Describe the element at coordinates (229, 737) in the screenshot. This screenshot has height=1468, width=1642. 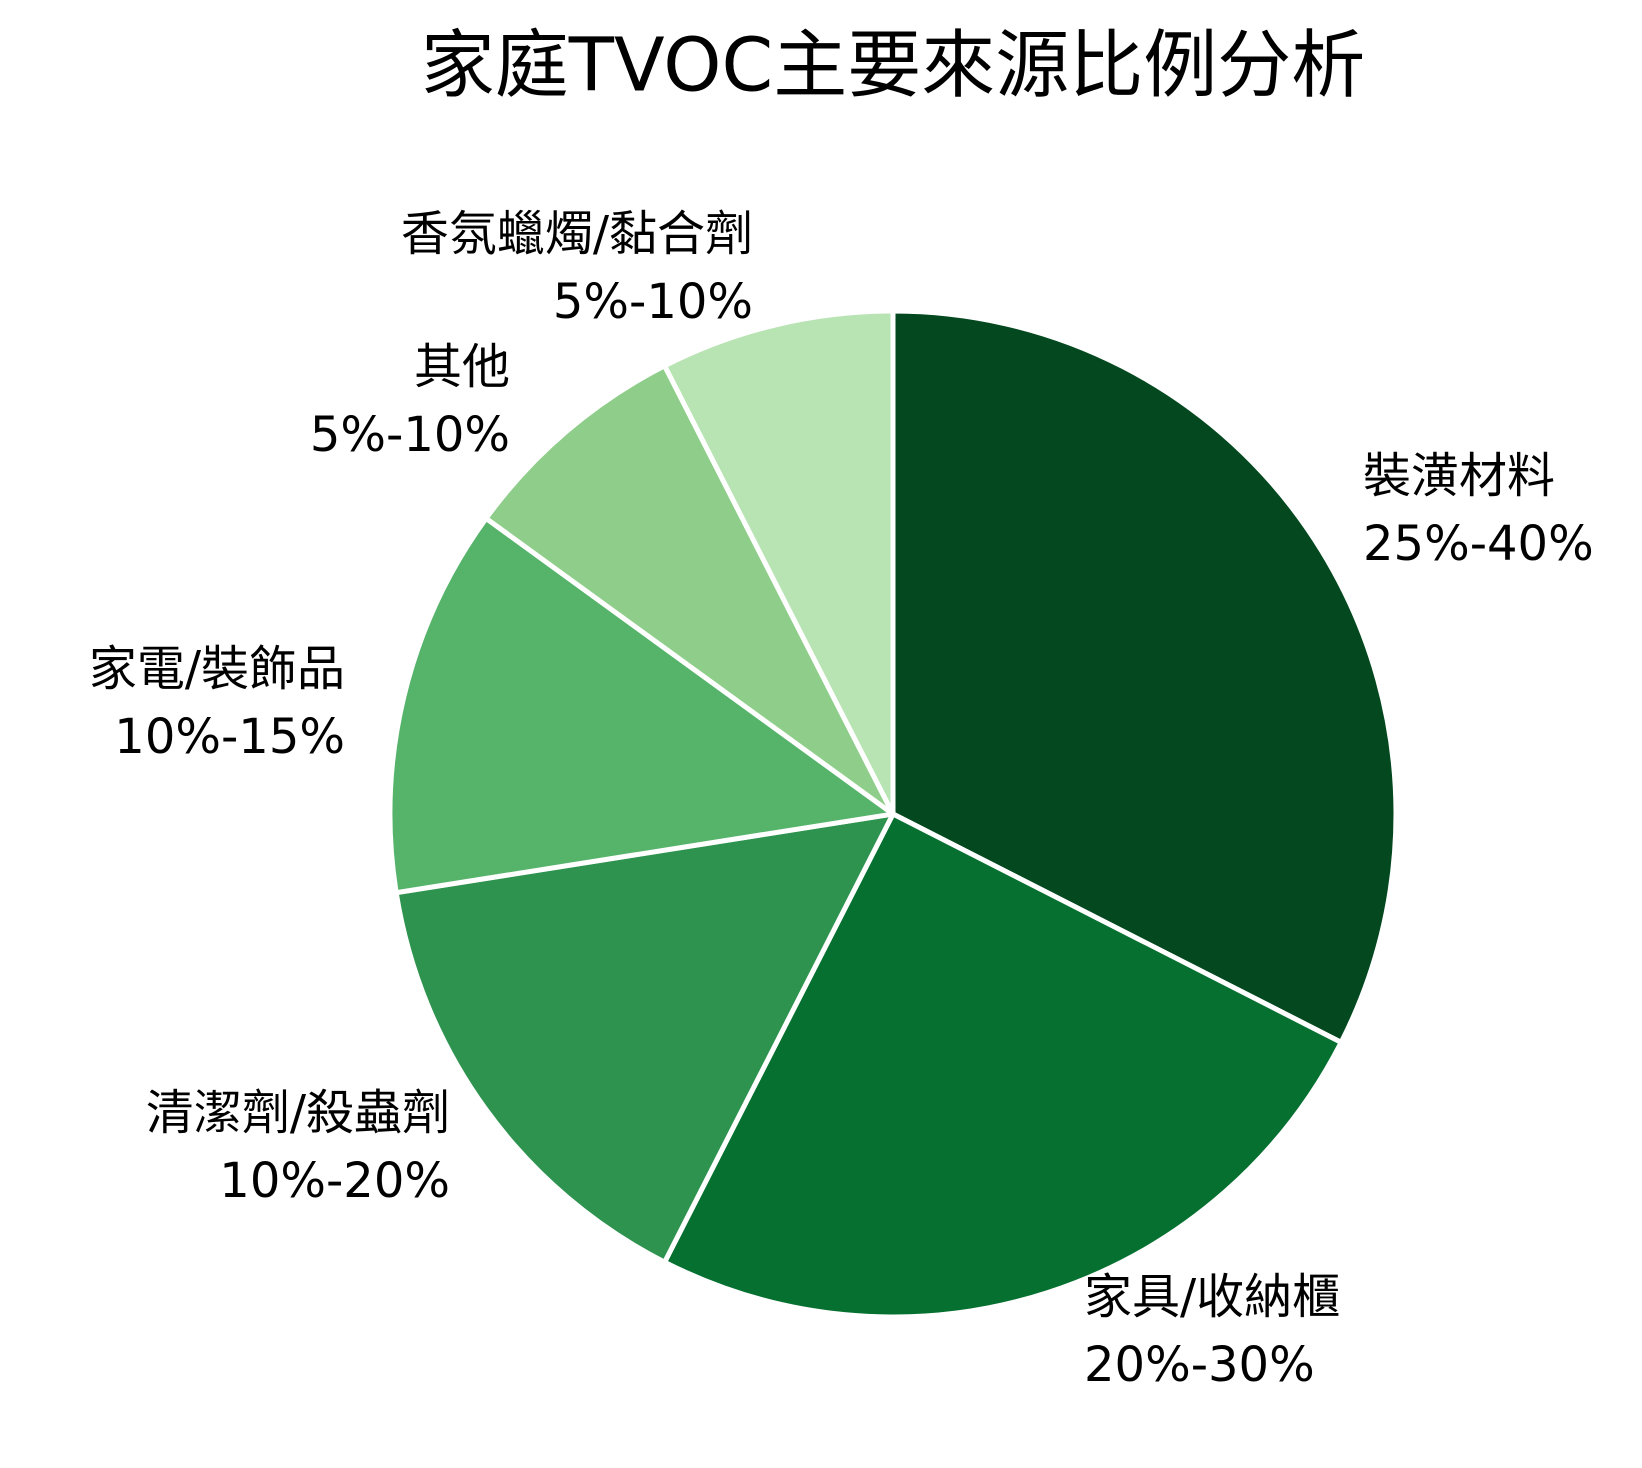
I see `slice-range: 10%-15%` at that location.